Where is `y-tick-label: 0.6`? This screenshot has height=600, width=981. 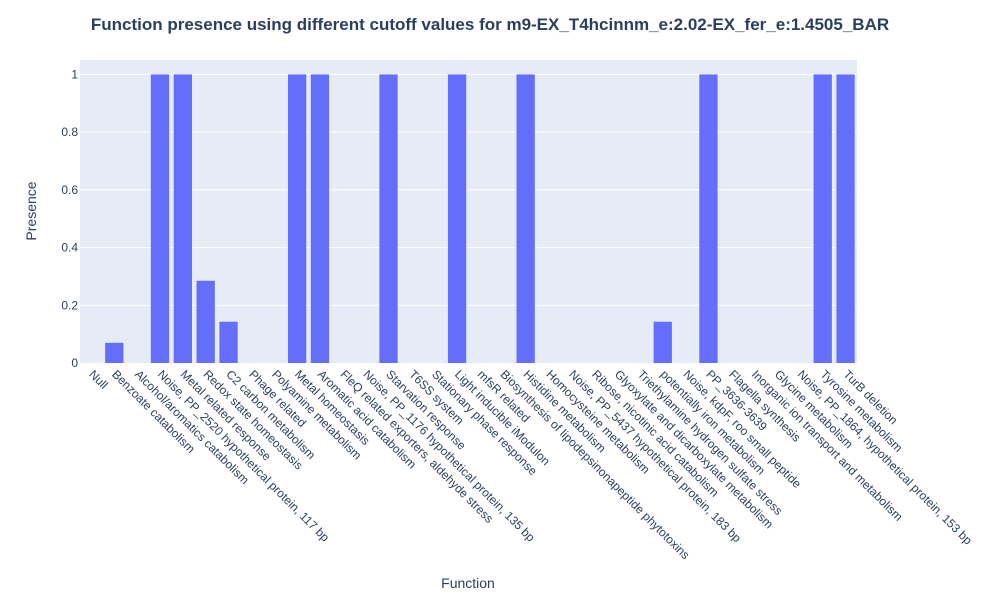 y-tick-label: 0.6 is located at coordinates (69, 190).